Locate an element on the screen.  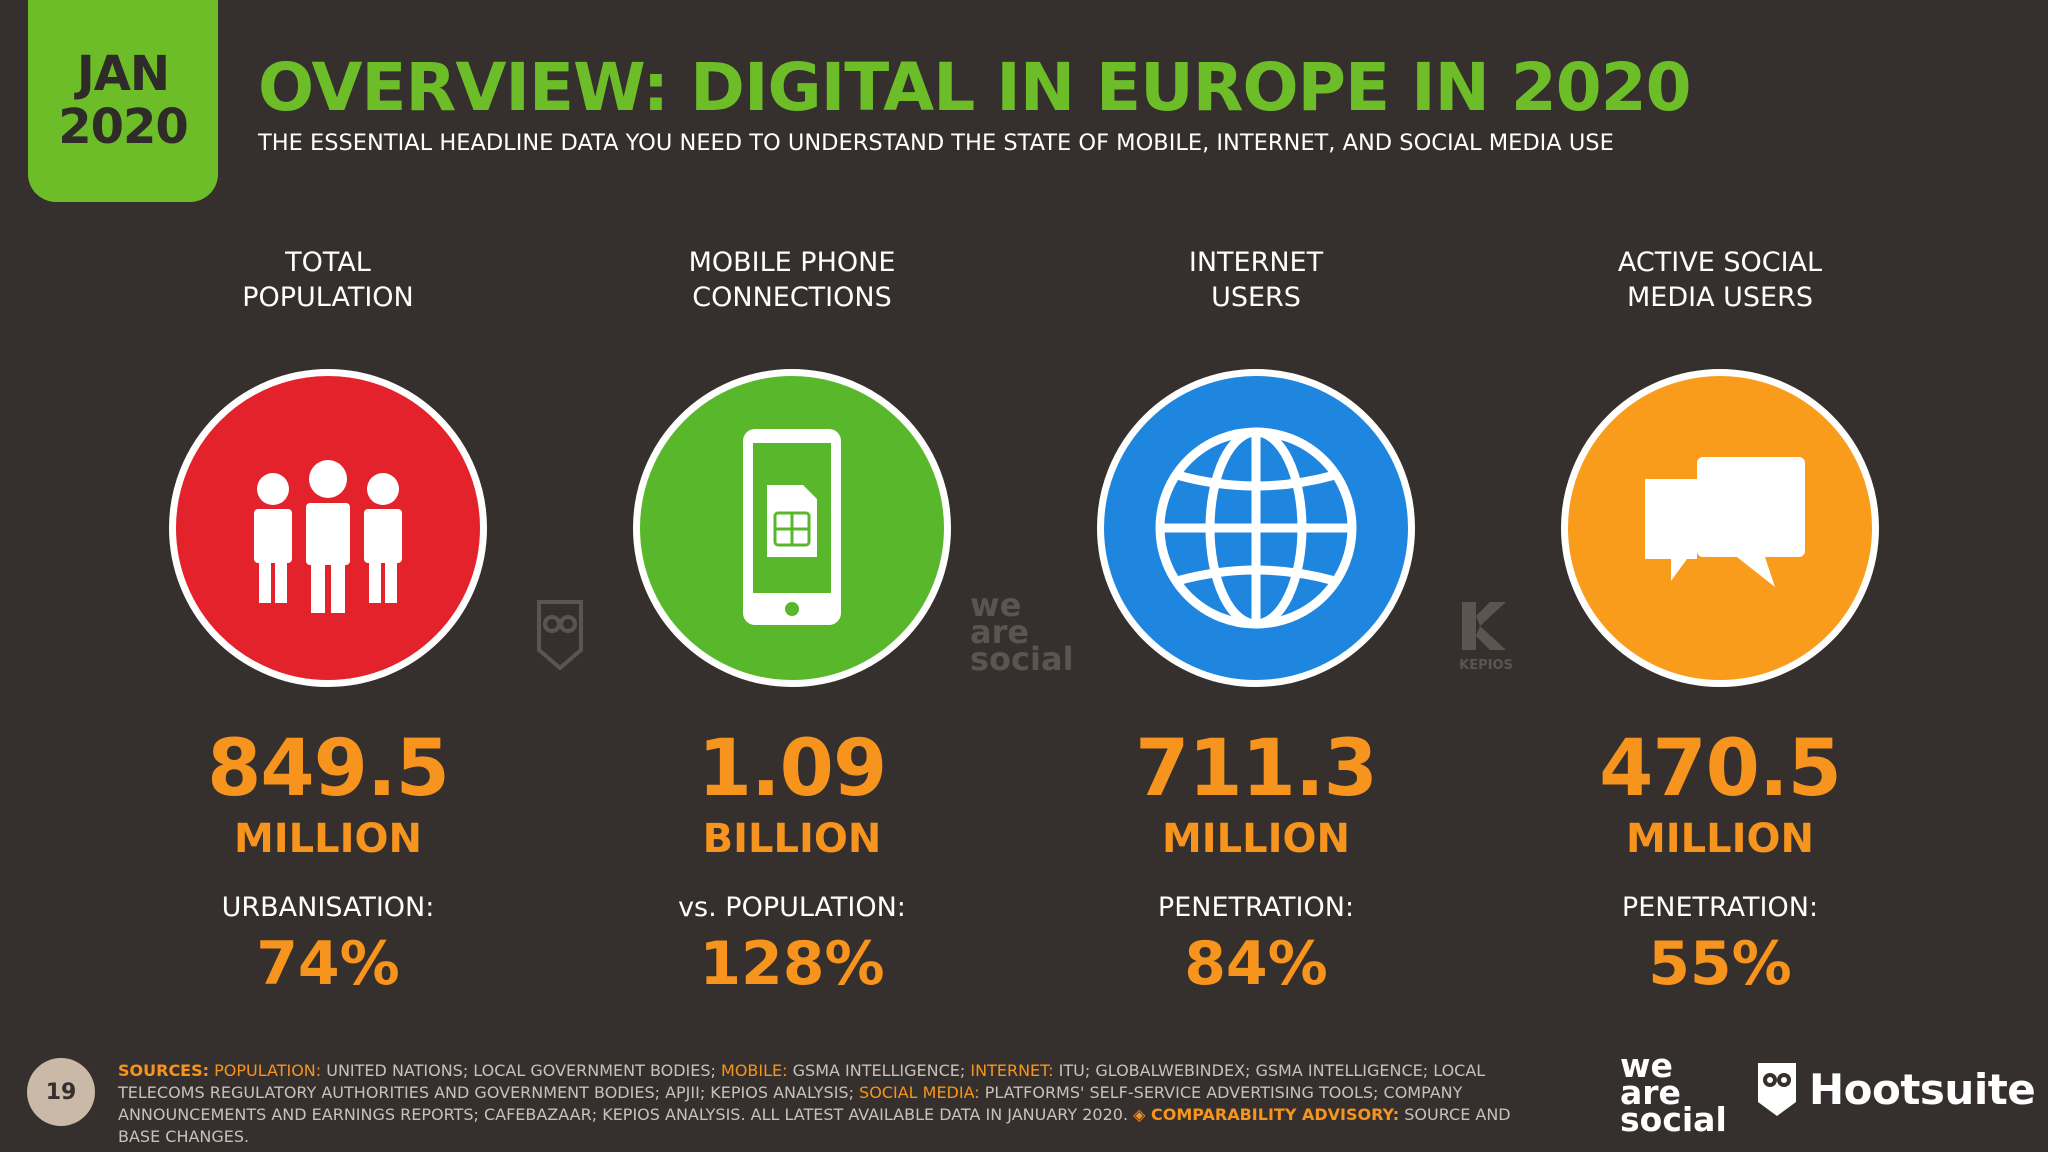
we-are-social-logo: we are social is located at coordinates (1673, 1092).